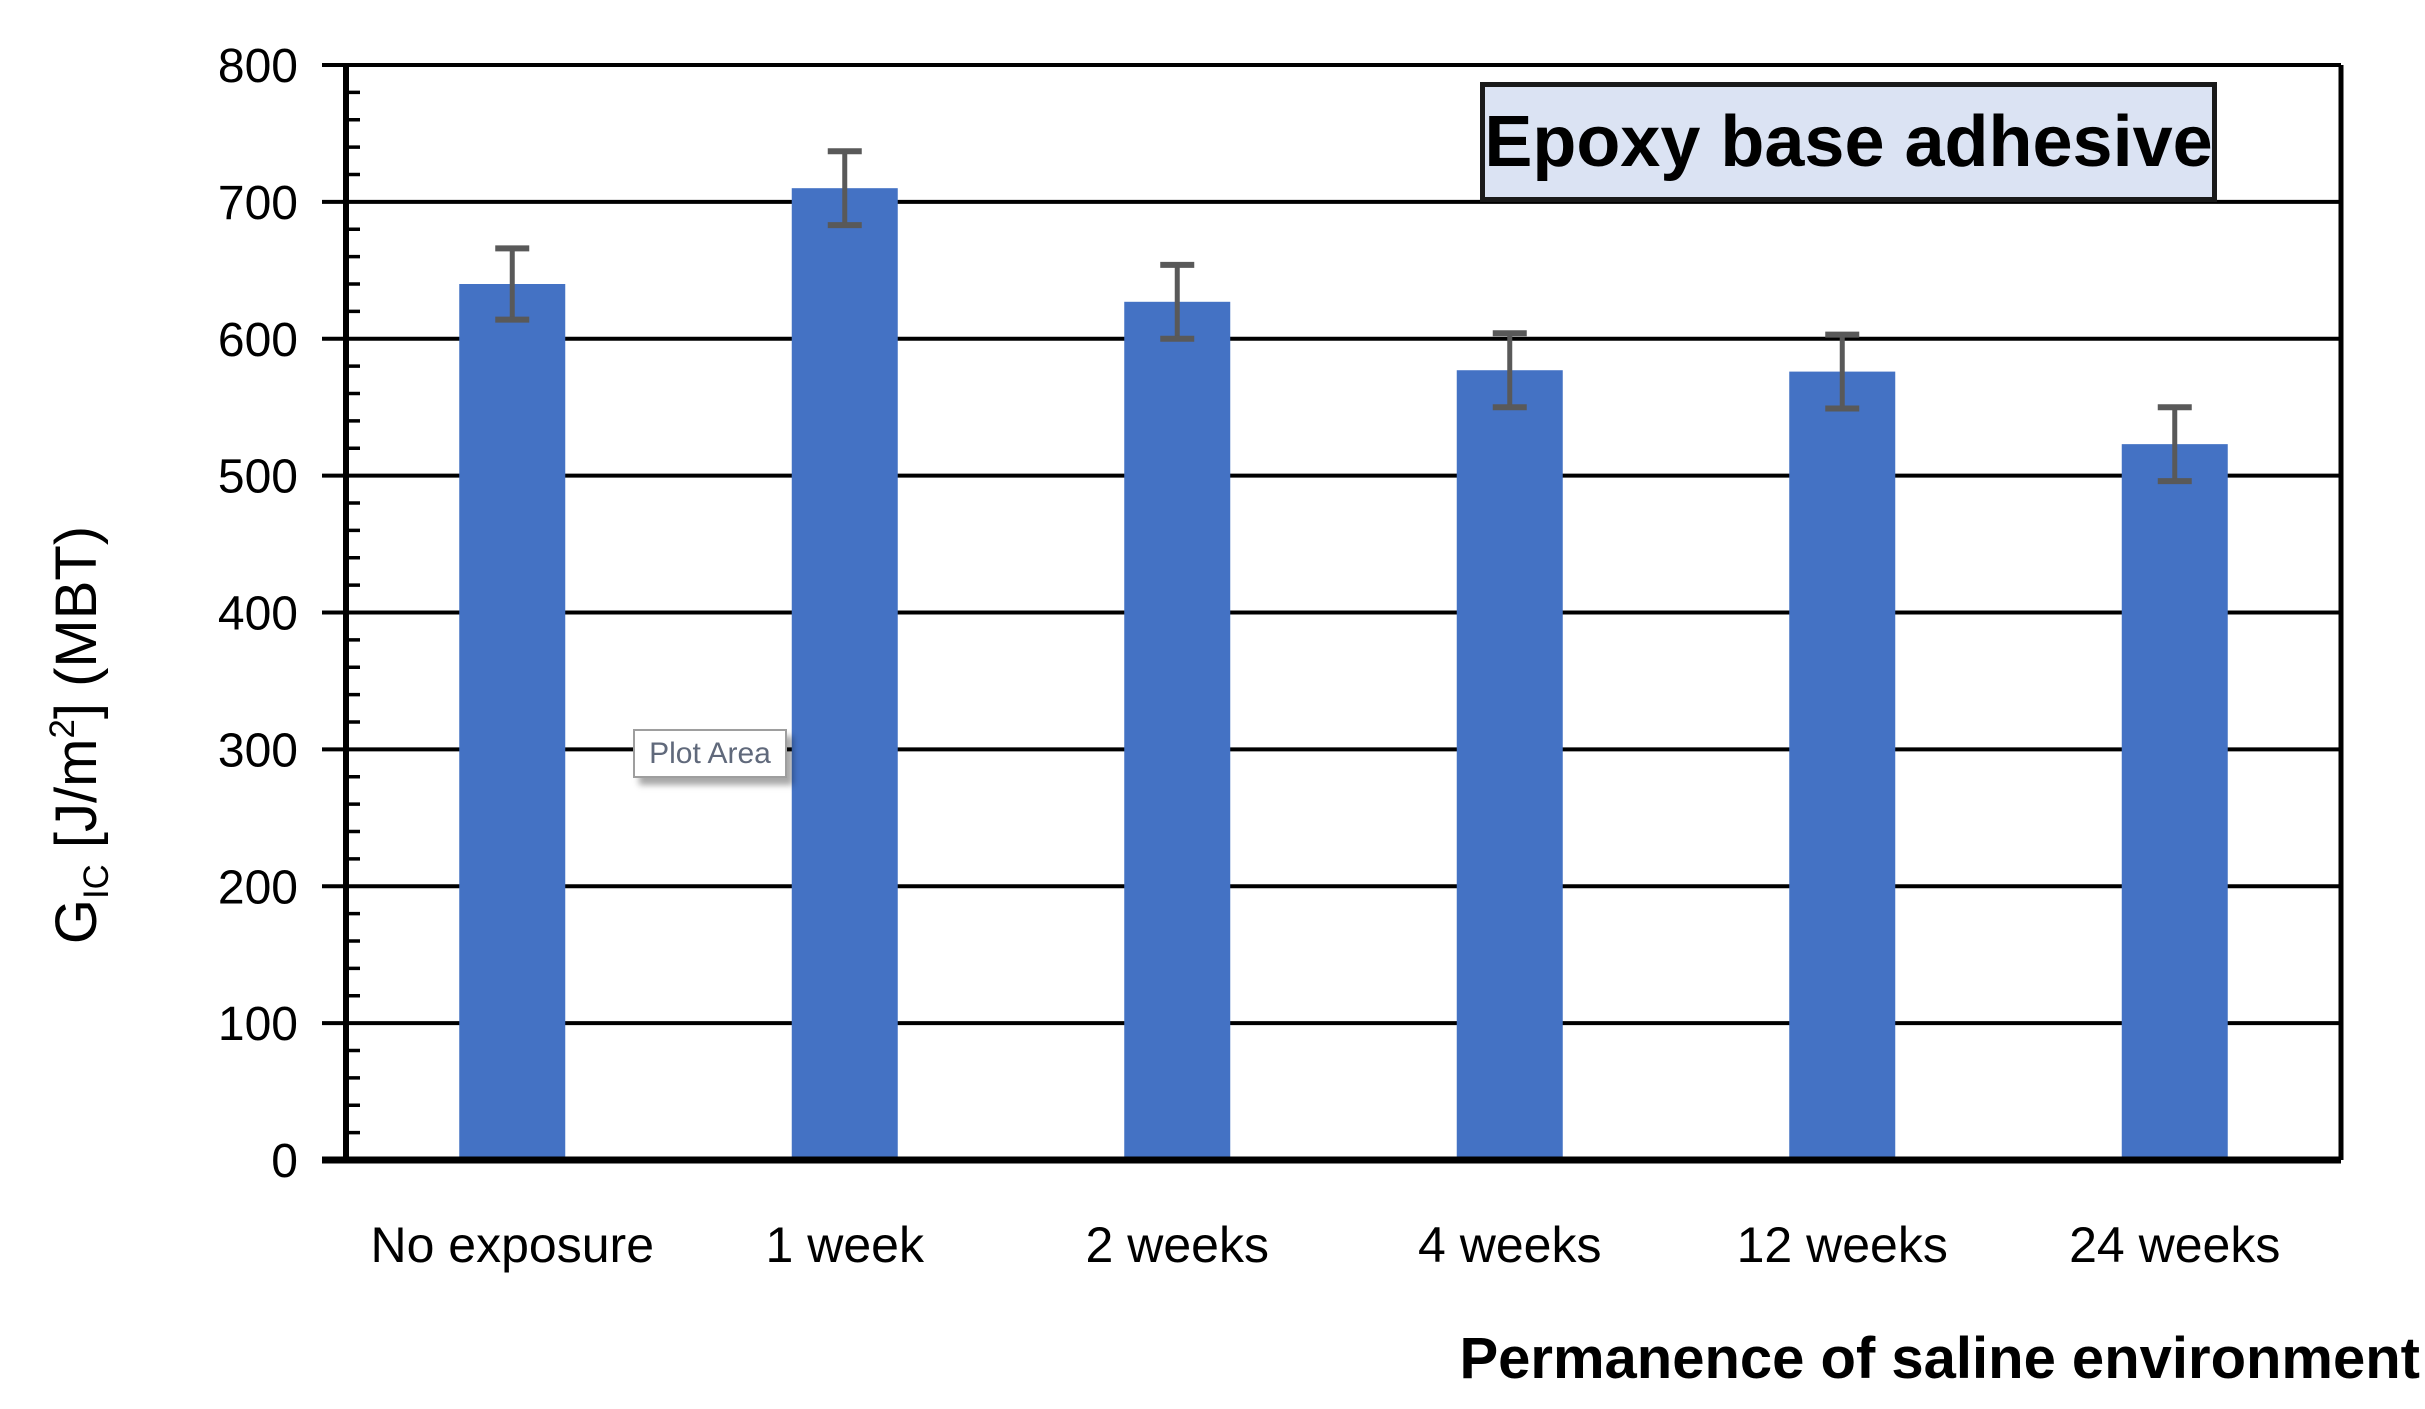 The width and height of the screenshot is (2425, 1409). Describe the element at coordinates (79, 735) in the screenshot. I see `y-axis-title: GIC [J/m2] (MBT)` at that location.